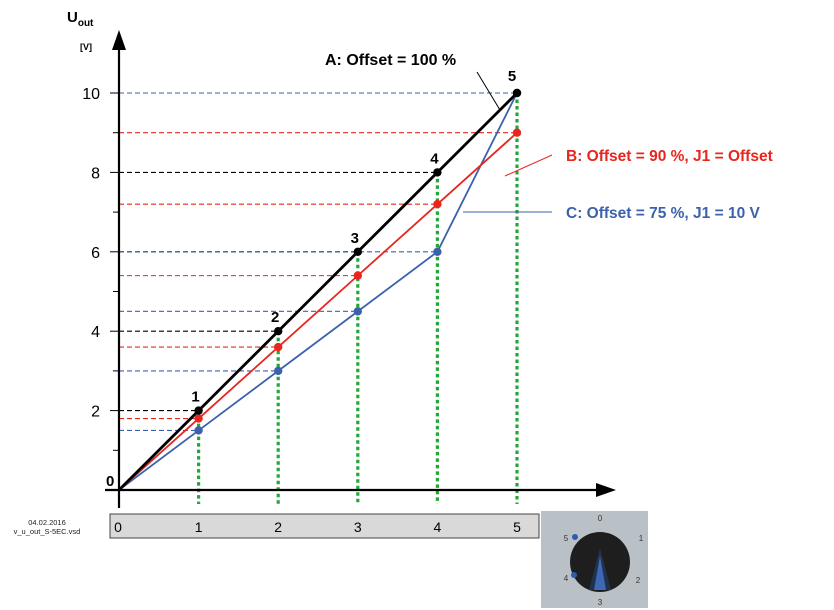 The height and width of the screenshot is (610, 834). What do you see at coordinates (566, 538) in the screenshot?
I see `dial-label-5: 5` at bounding box center [566, 538].